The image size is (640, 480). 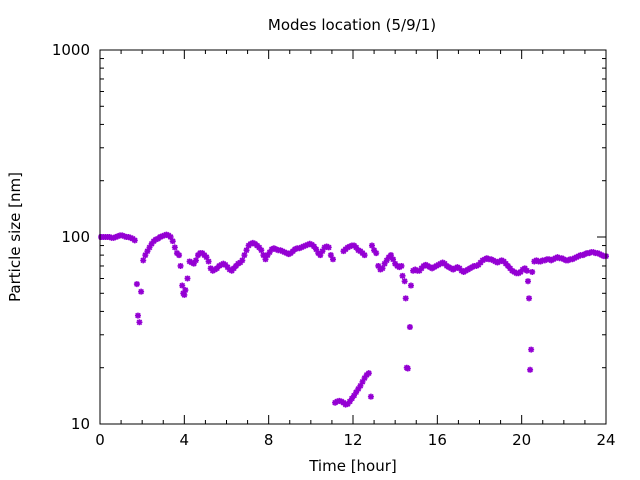 What do you see at coordinates (80, 424) in the screenshot?
I see `y-tick-label: 10` at bounding box center [80, 424].